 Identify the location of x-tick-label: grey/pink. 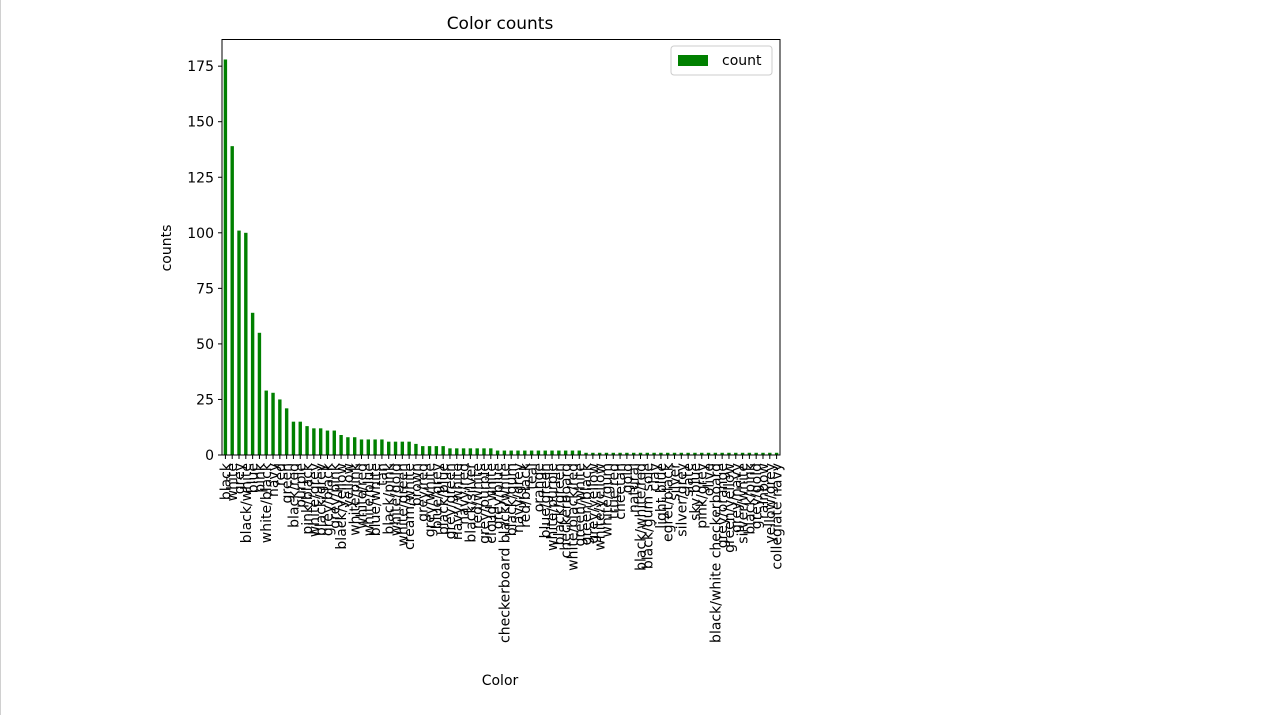
(335, 495).